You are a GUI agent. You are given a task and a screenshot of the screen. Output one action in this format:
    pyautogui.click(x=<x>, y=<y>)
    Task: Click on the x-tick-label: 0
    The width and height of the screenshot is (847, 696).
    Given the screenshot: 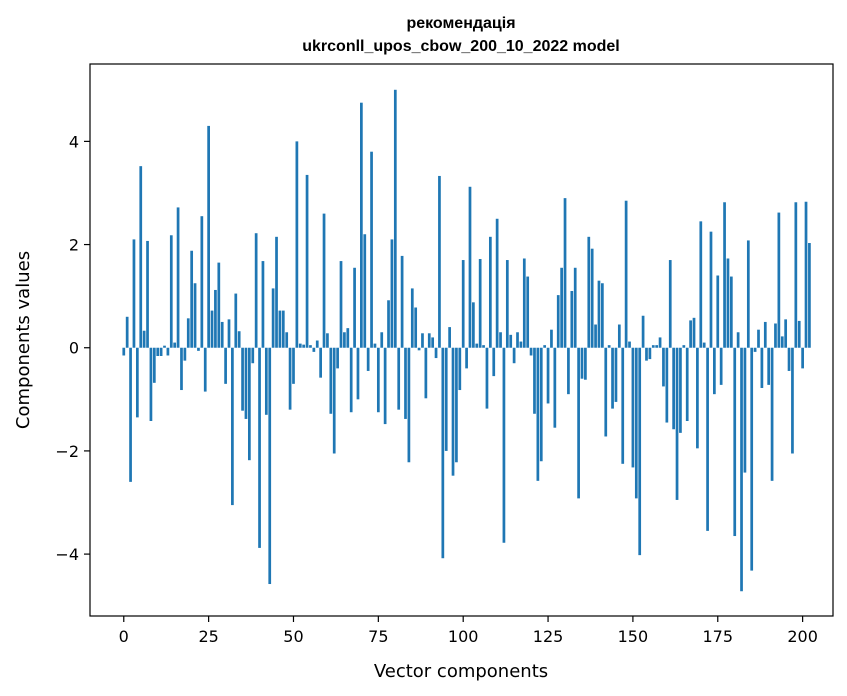 What is the action you would take?
    pyautogui.click(x=124, y=636)
    